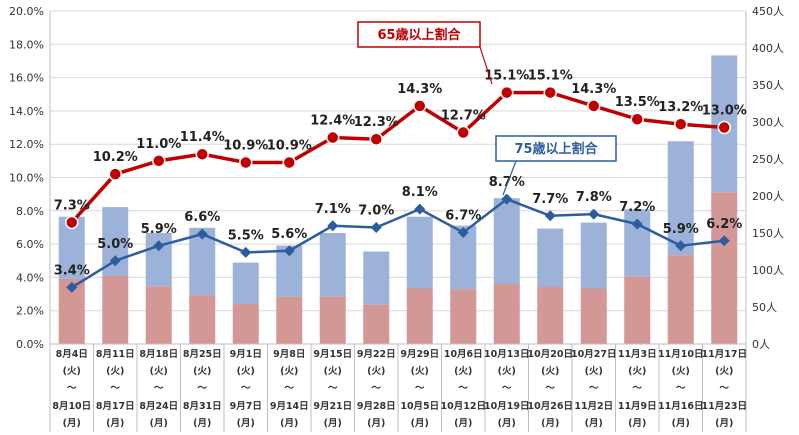  What do you see at coordinates (724, 354) in the screenshot?
I see `category-label: 11月17日` at bounding box center [724, 354].